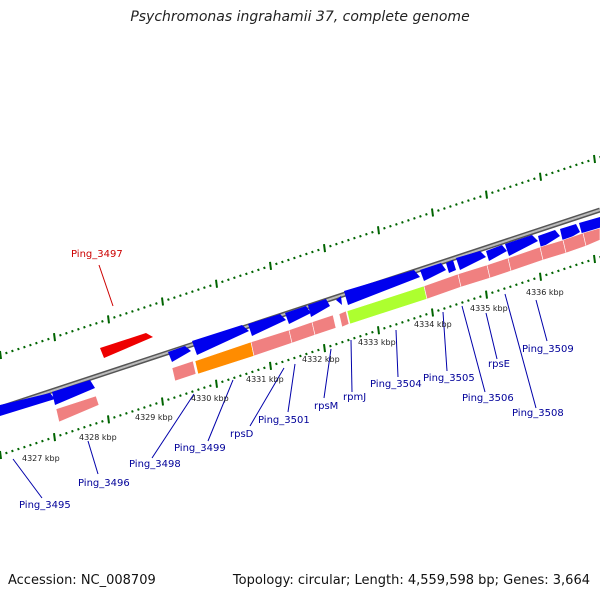 The width and height of the screenshot is (600, 600). I want to click on gene-fwd-k, so click(496, 253).